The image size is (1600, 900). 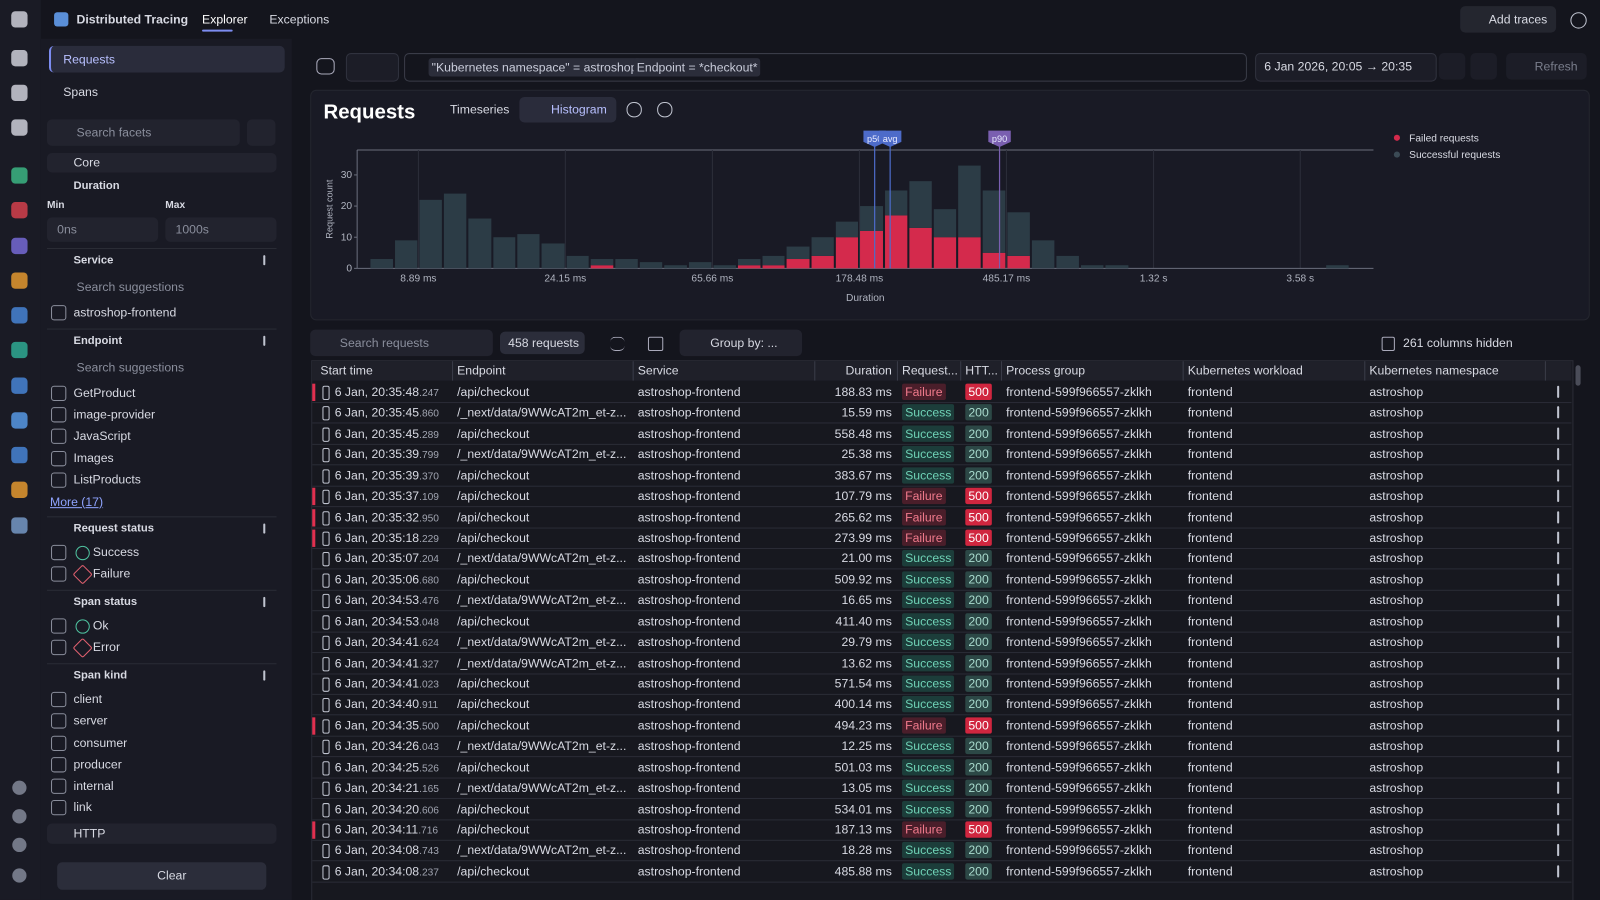 I want to click on column-header: Service, so click(x=658, y=370).